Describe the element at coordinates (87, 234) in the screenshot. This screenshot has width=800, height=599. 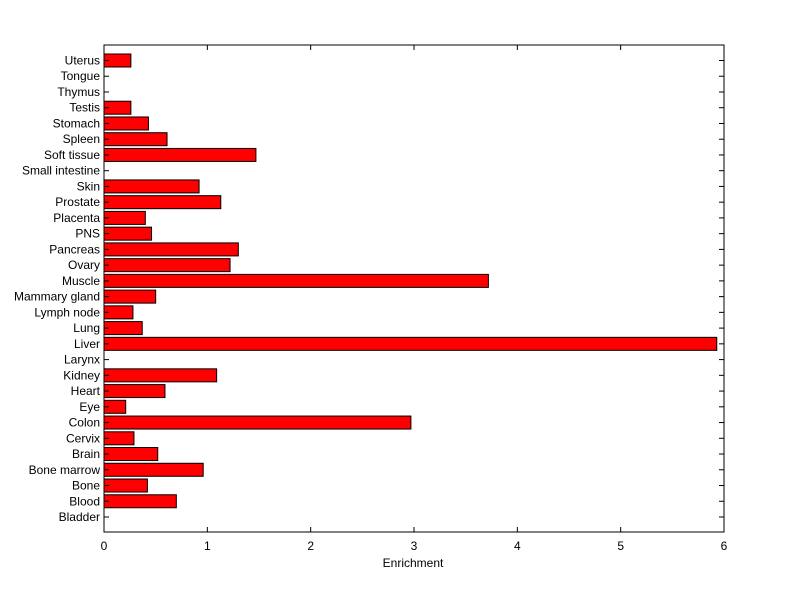
I see `y-tick-label: PNS` at that location.